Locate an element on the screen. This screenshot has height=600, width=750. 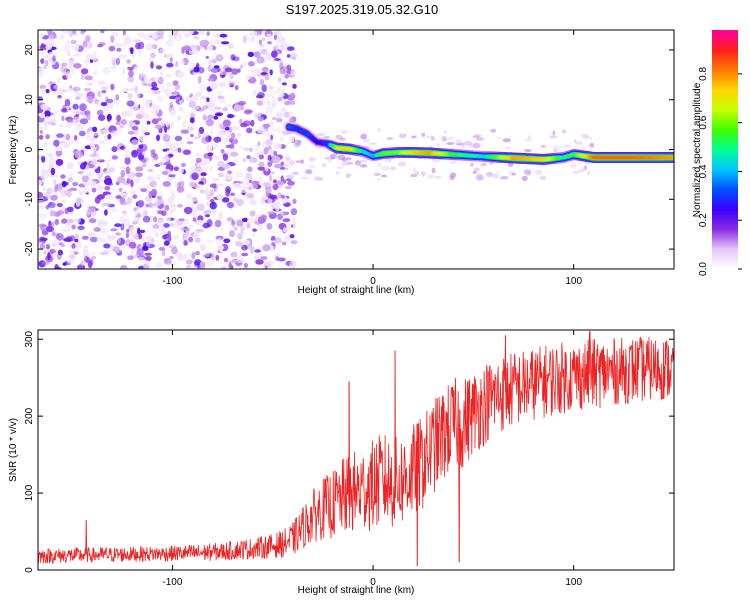
y-tick-label: 0 is located at coordinates (29, 149).